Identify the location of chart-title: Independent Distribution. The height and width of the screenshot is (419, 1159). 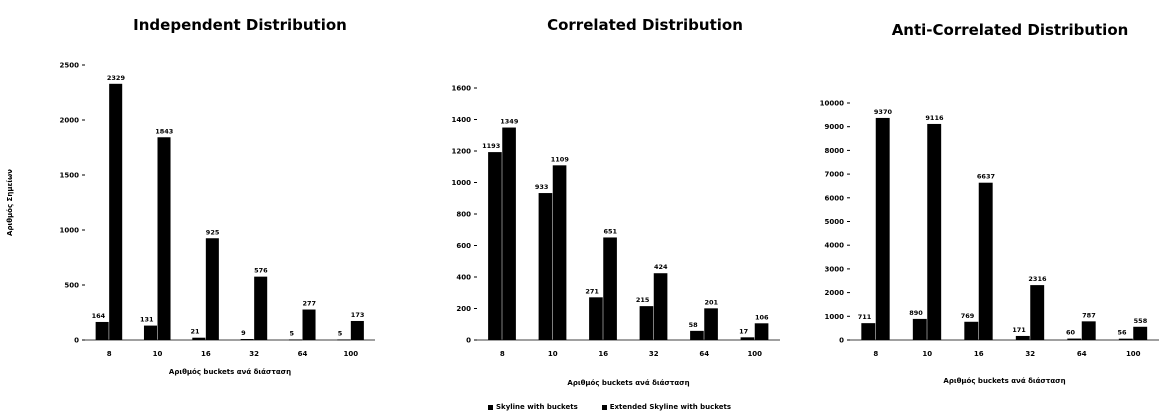
(240, 25).